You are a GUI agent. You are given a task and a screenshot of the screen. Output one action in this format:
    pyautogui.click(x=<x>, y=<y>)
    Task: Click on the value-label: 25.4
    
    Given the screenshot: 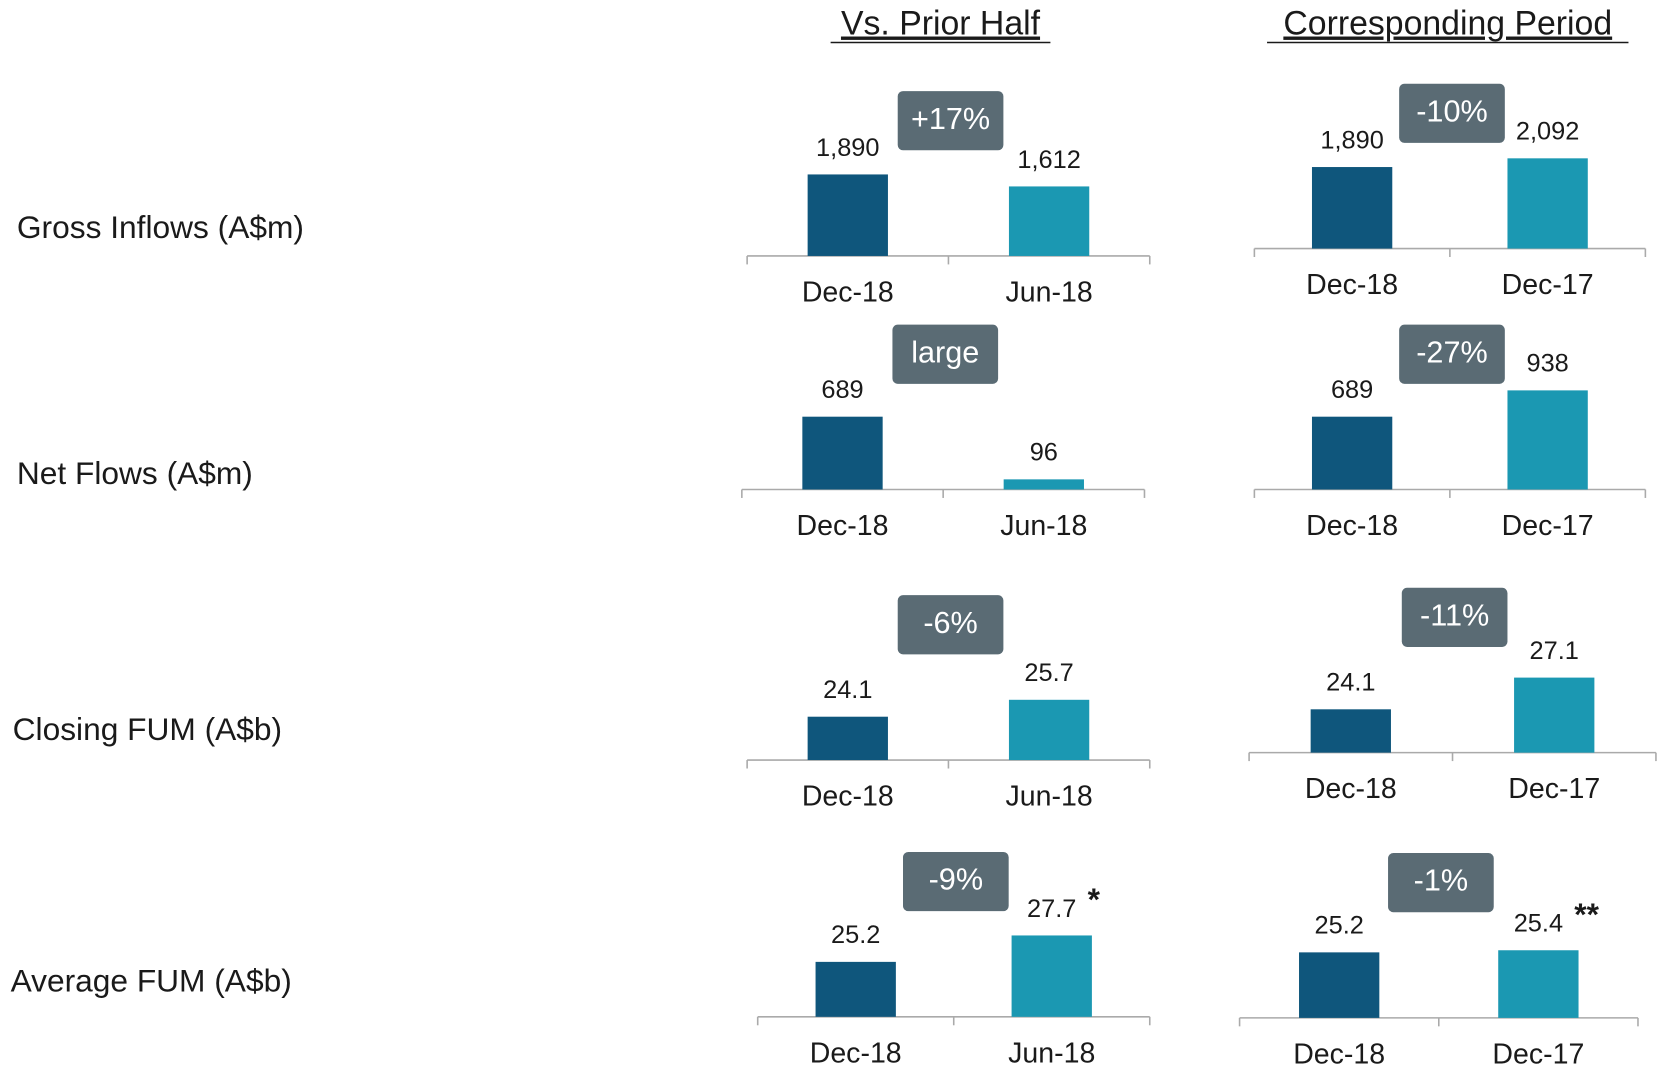 What is the action you would take?
    pyautogui.click(x=1538, y=924)
    